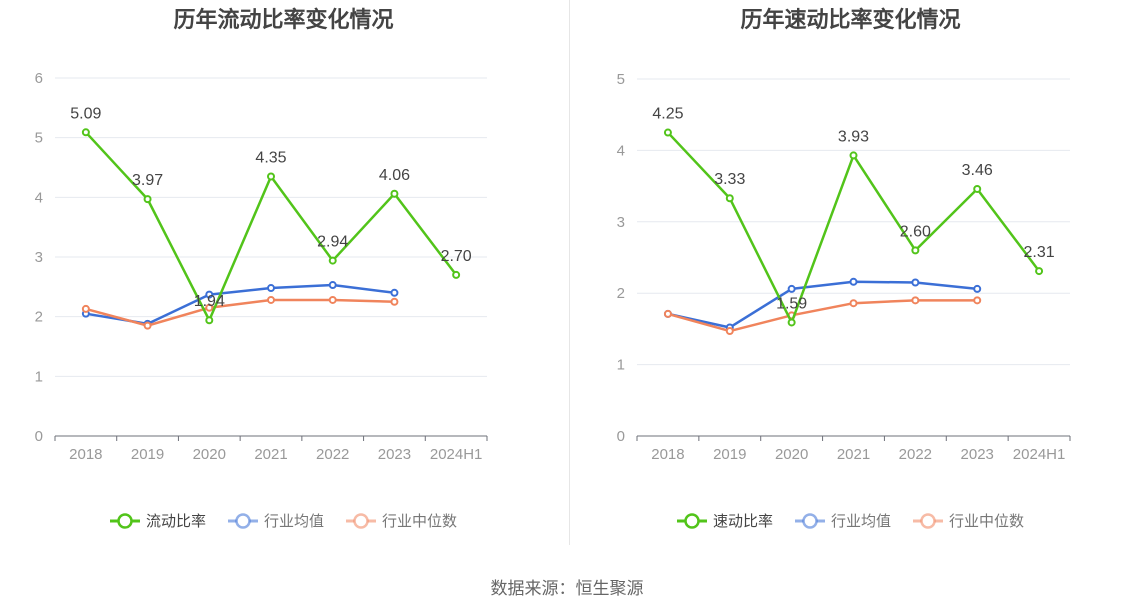  I want to click on data-label: 4.06, so click(394, 175).